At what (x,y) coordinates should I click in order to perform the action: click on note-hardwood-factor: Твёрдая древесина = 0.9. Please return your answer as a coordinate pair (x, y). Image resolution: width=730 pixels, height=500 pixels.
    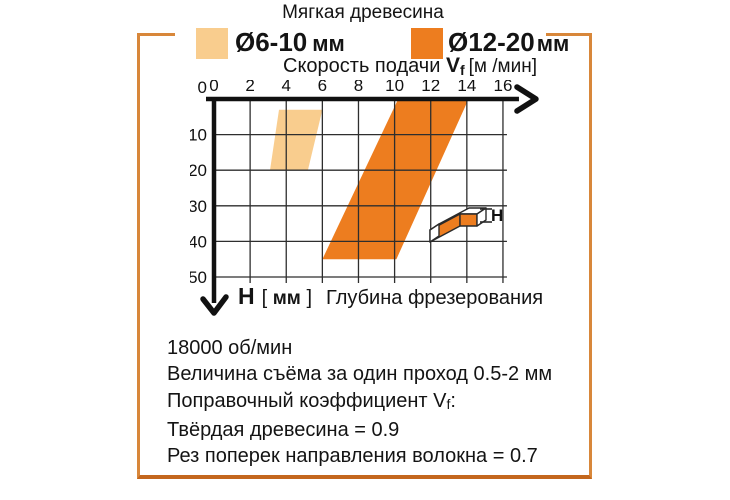
    Looking at the image, I should click on (283, 429).